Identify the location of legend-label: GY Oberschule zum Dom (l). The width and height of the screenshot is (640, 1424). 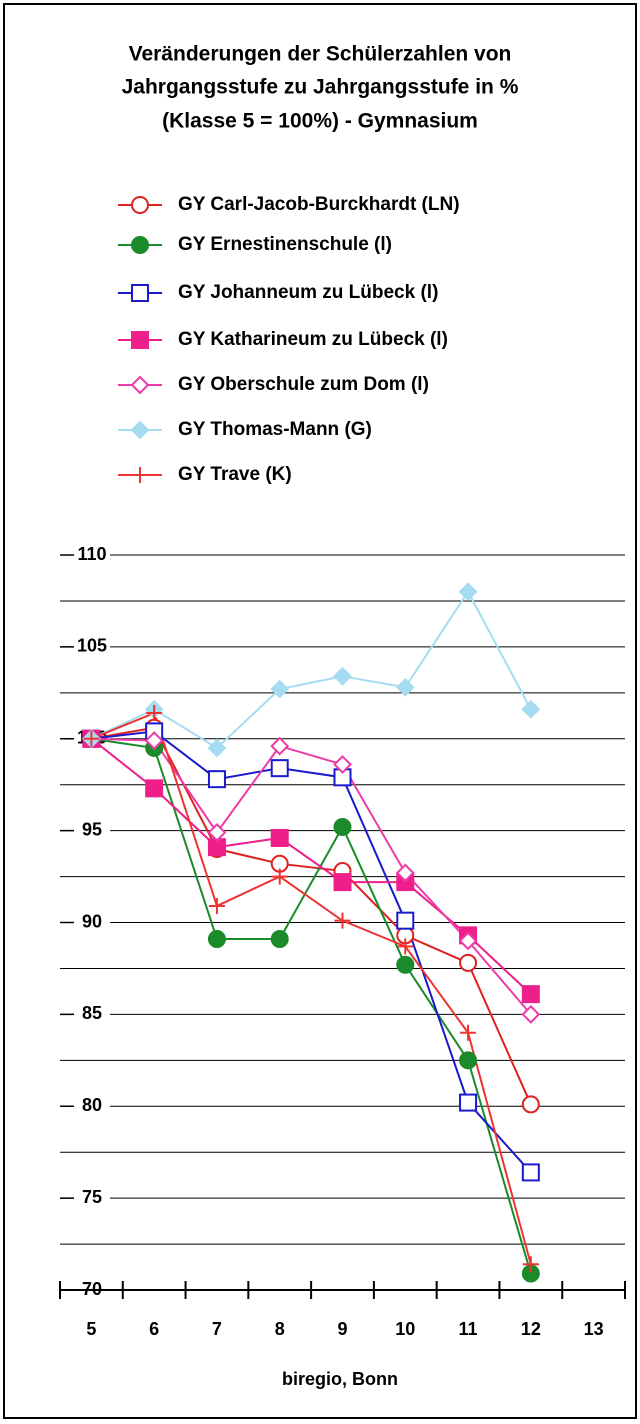
(303, 384).